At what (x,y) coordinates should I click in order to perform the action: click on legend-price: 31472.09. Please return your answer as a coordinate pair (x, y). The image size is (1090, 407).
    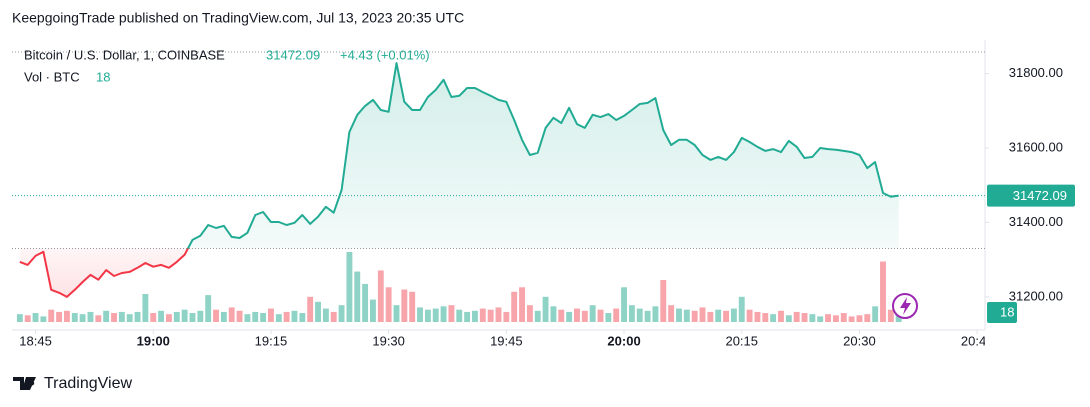
    Looking at the image, I should click on (293, 54).